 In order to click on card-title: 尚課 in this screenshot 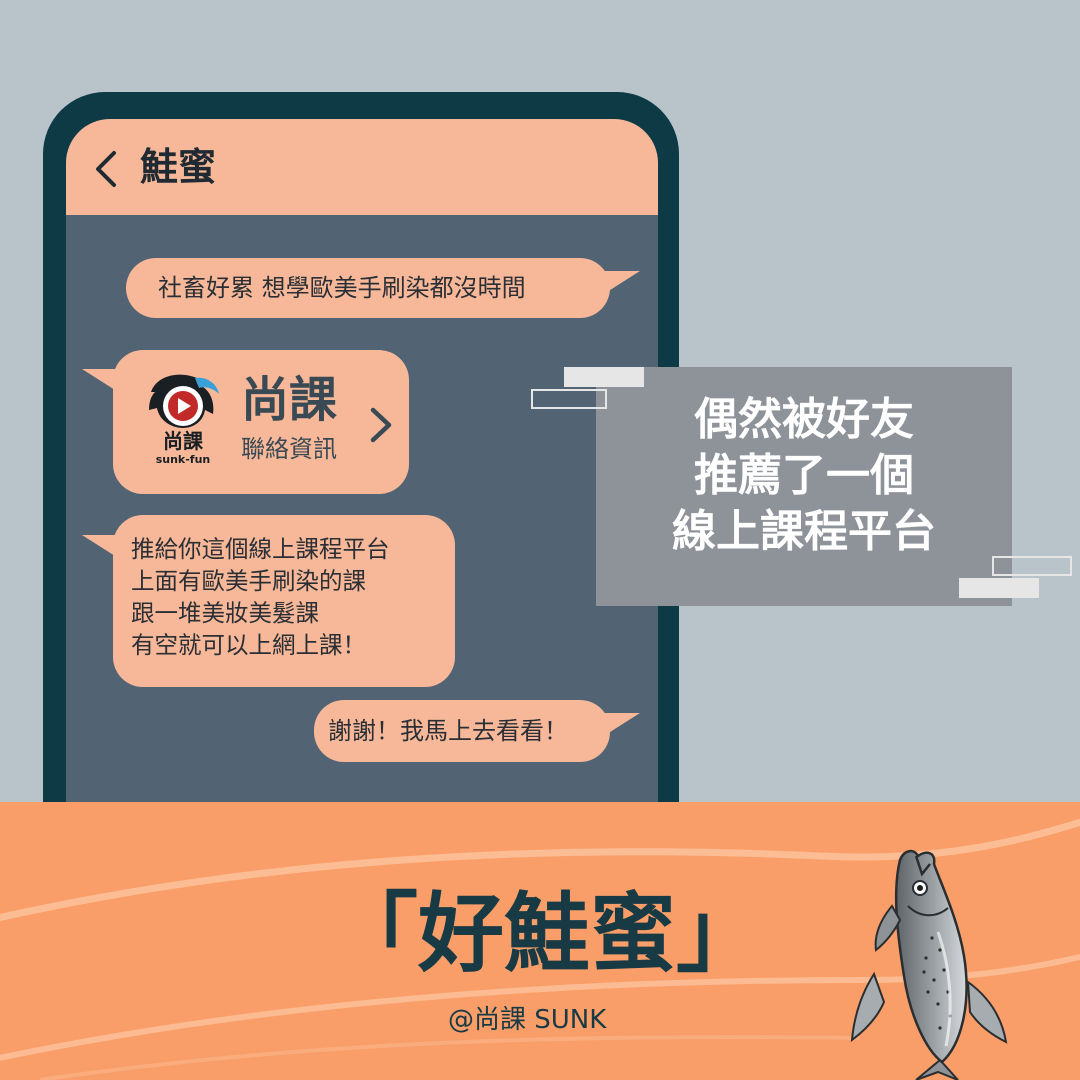, I will do `click(289, 400)`.